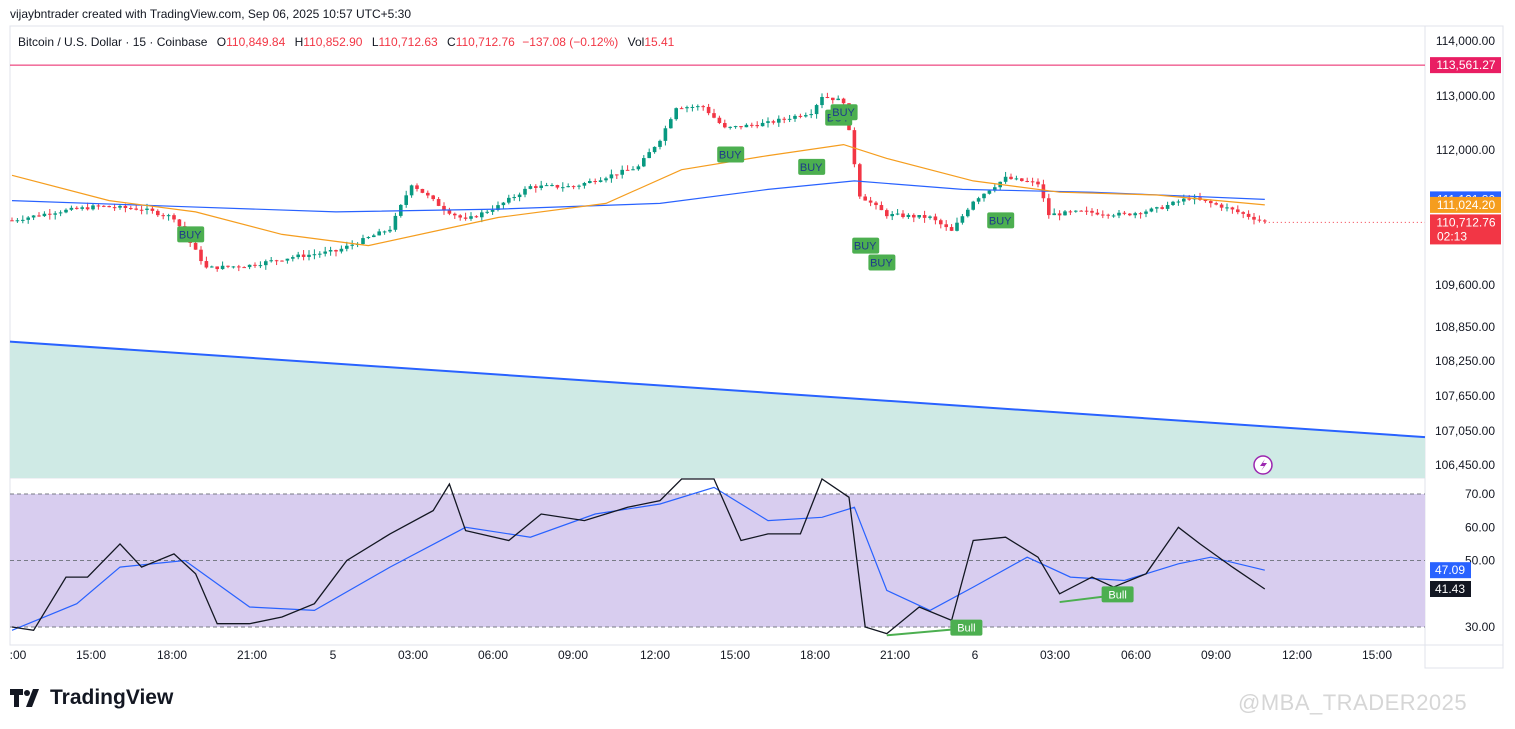 This screenshot has height=729, width=1515. Describe the element at coordinates (1450, 588) in the screenshot. I see `rsi-value-tag` at that location.